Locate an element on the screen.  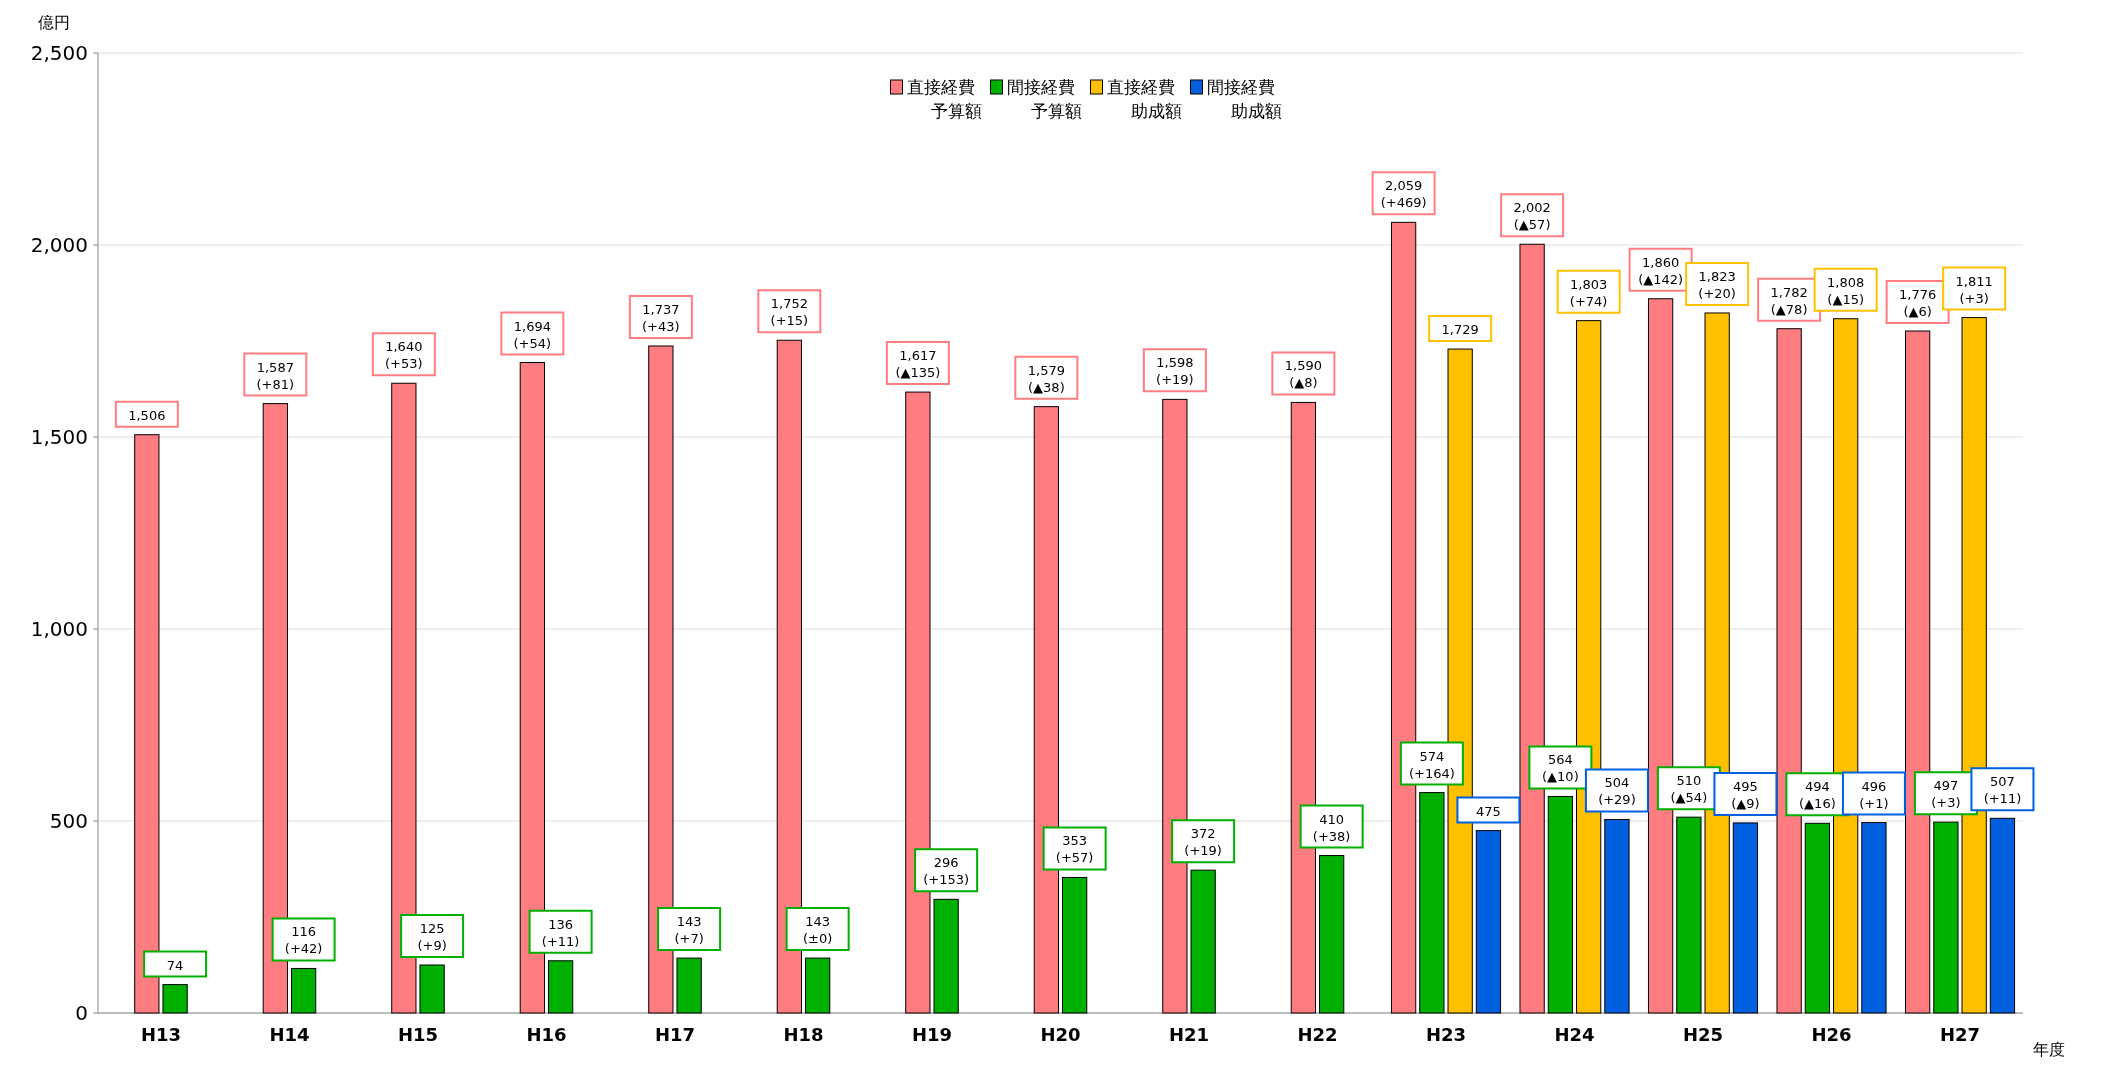
data-label: 1,782 (▲78) is located at coordinates (1789, 300).